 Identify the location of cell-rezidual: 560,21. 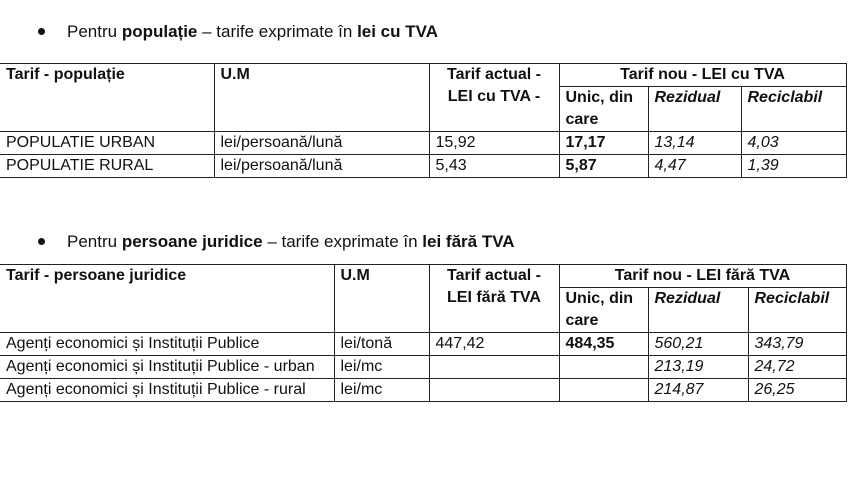
(698, 344).